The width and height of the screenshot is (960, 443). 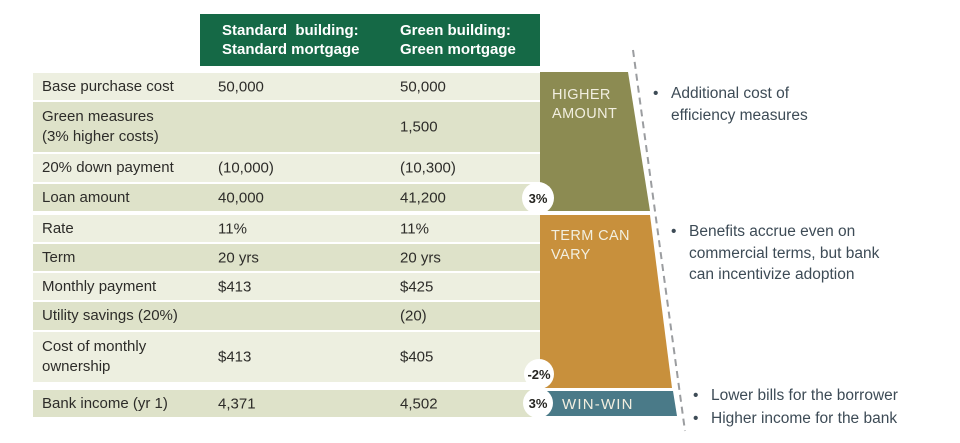 I want to click on block-label-win-win: WIN-WIN, so click(x=598, y=404).